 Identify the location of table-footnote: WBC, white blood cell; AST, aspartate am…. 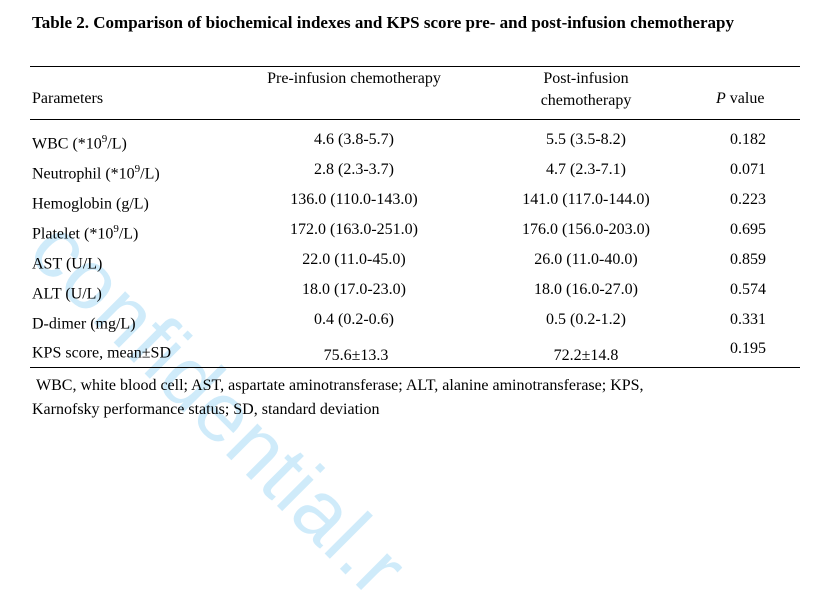
(406, 398).